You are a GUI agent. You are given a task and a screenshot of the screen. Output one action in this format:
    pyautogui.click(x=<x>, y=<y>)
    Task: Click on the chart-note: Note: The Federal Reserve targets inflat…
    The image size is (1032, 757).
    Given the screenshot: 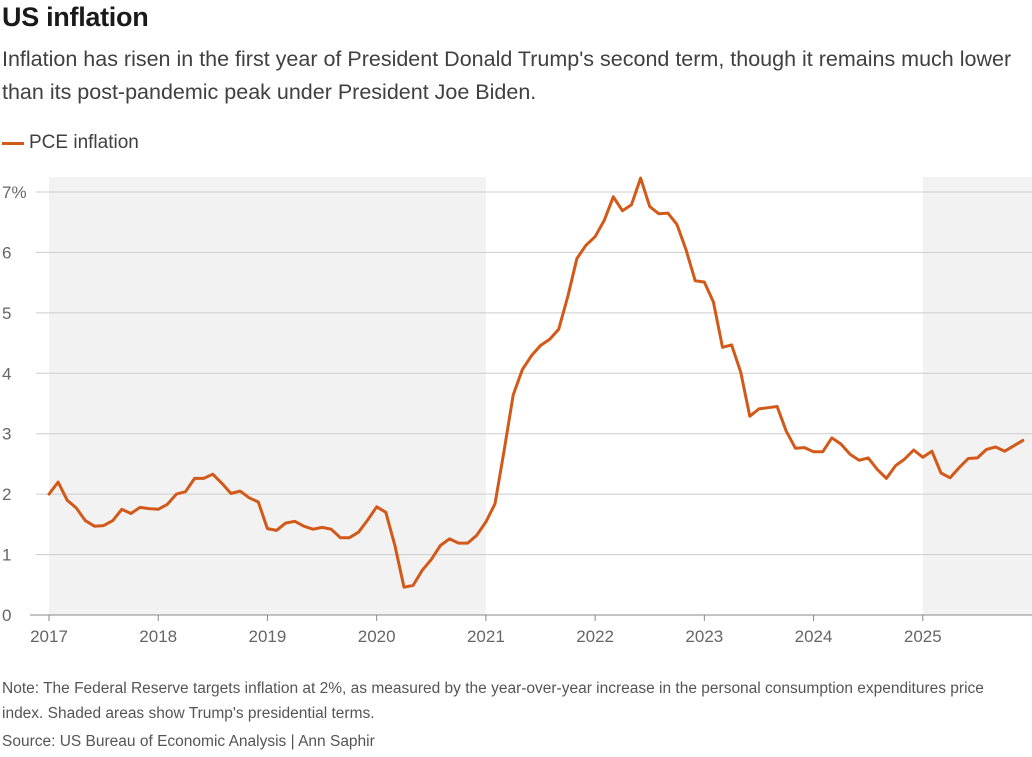 What is the action you would take?
    pyautogui.click(x=493, y=701)
    